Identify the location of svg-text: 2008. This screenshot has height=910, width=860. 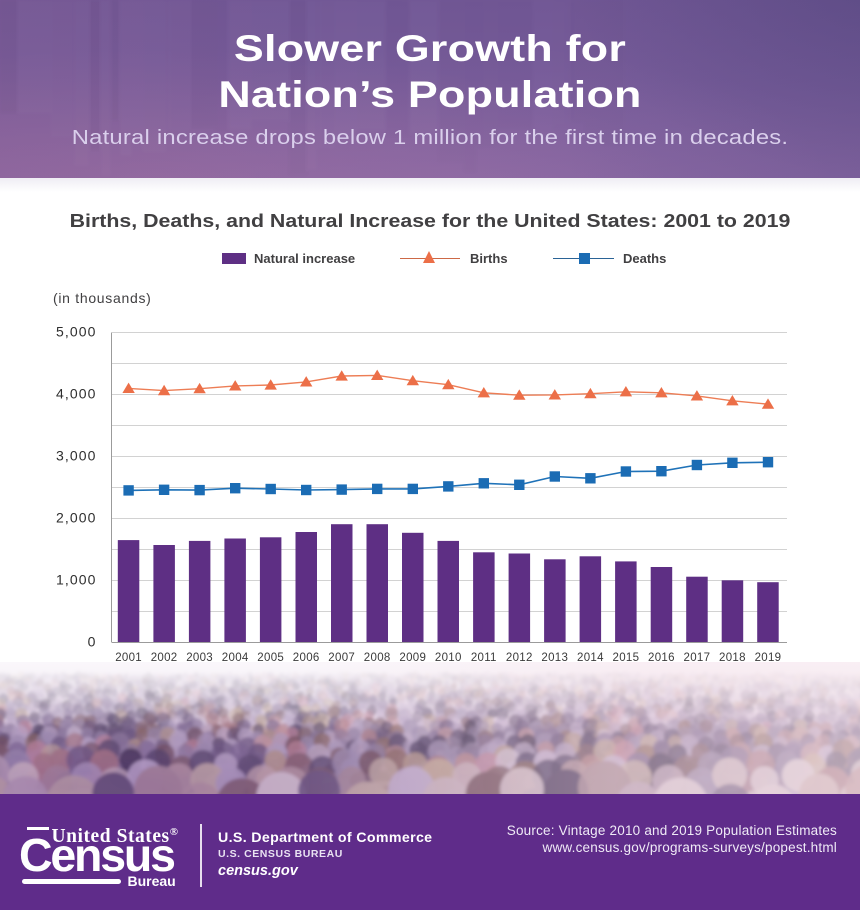
(377, 658).